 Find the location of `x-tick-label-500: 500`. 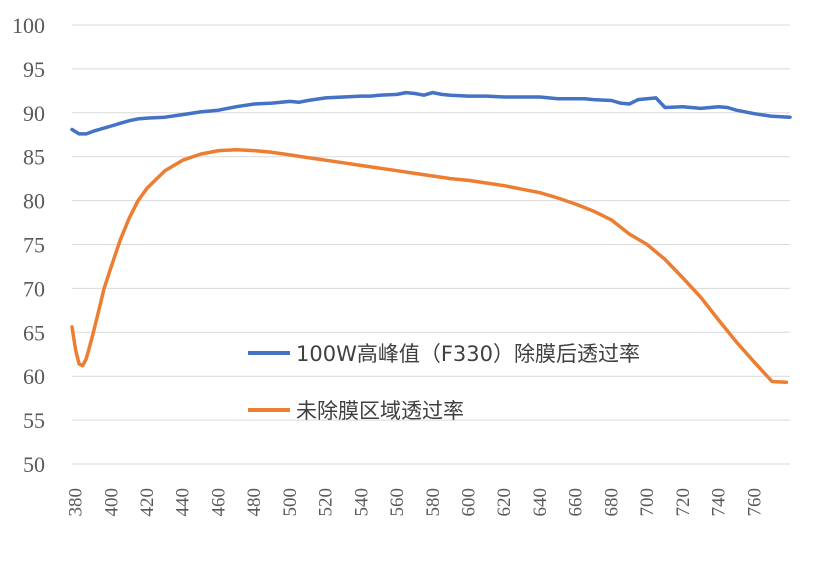

x-tick-label-500: 500 is located at coordinates (290, 502).